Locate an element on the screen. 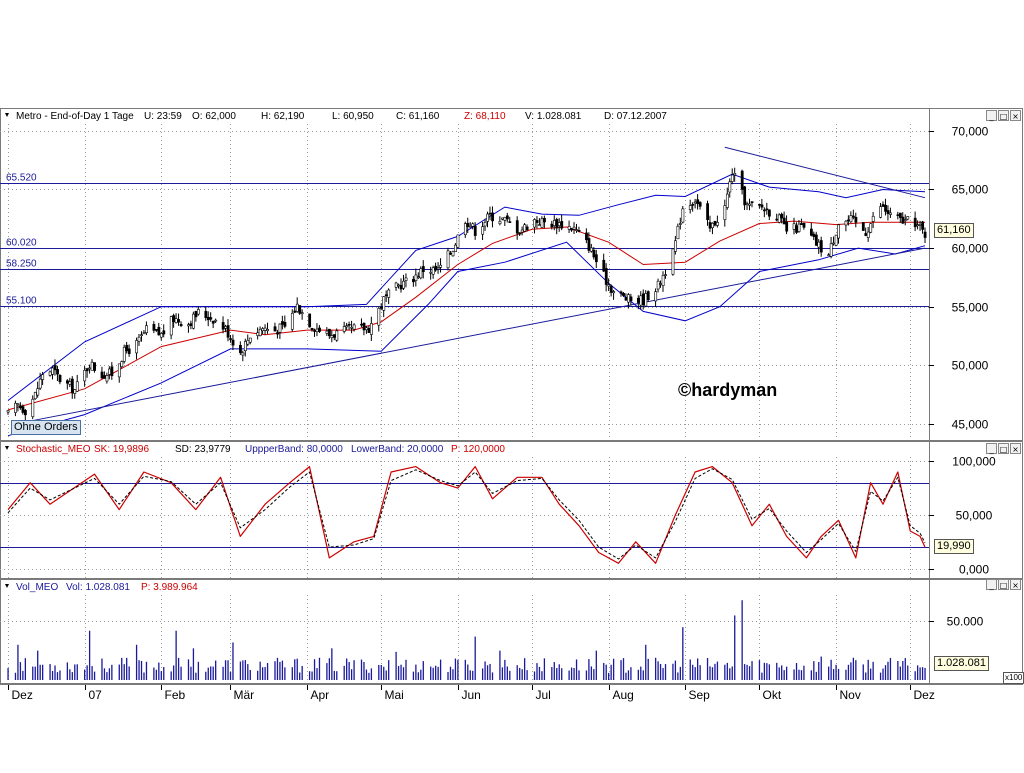  x-tick-label-9: Sep is located at coordinates (700, 695).